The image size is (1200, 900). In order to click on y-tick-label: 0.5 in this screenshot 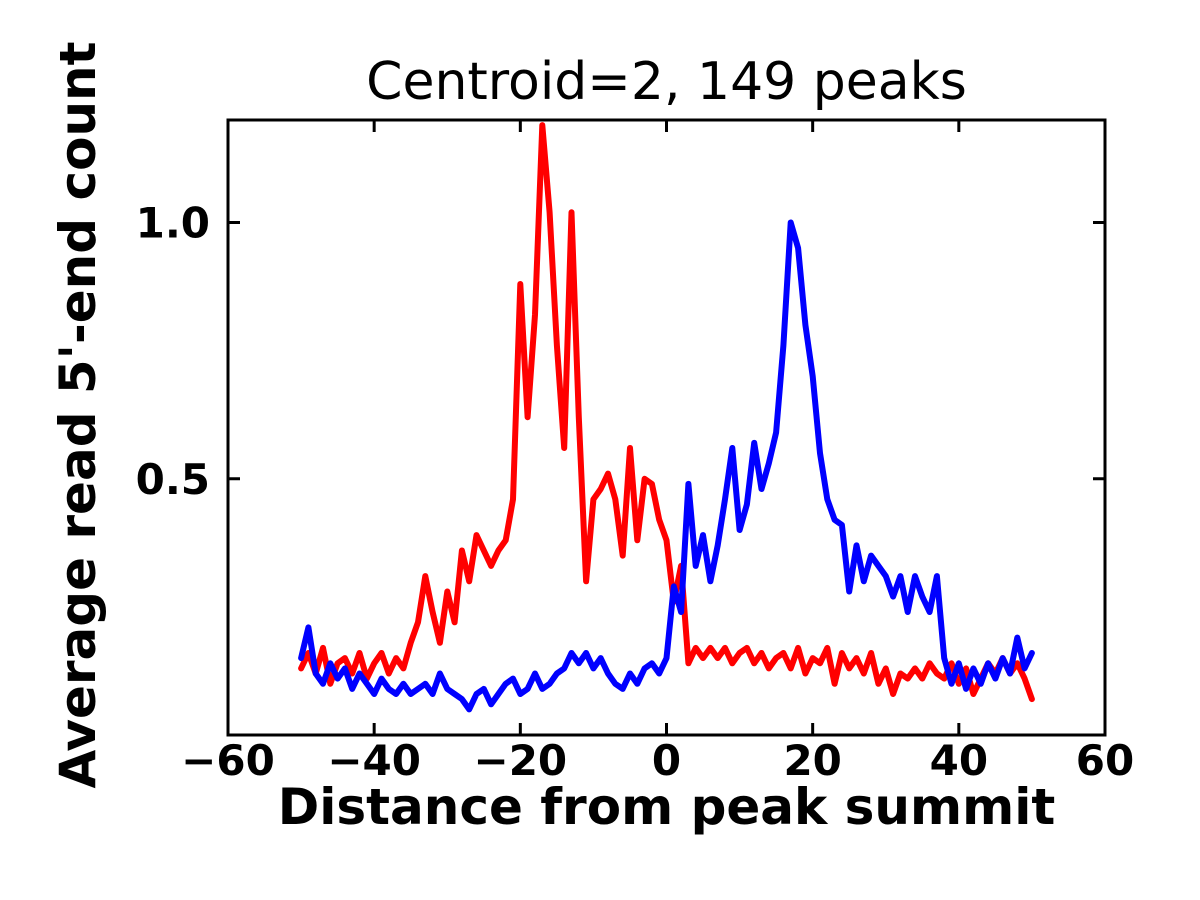, I will do `click(173, 479)`.